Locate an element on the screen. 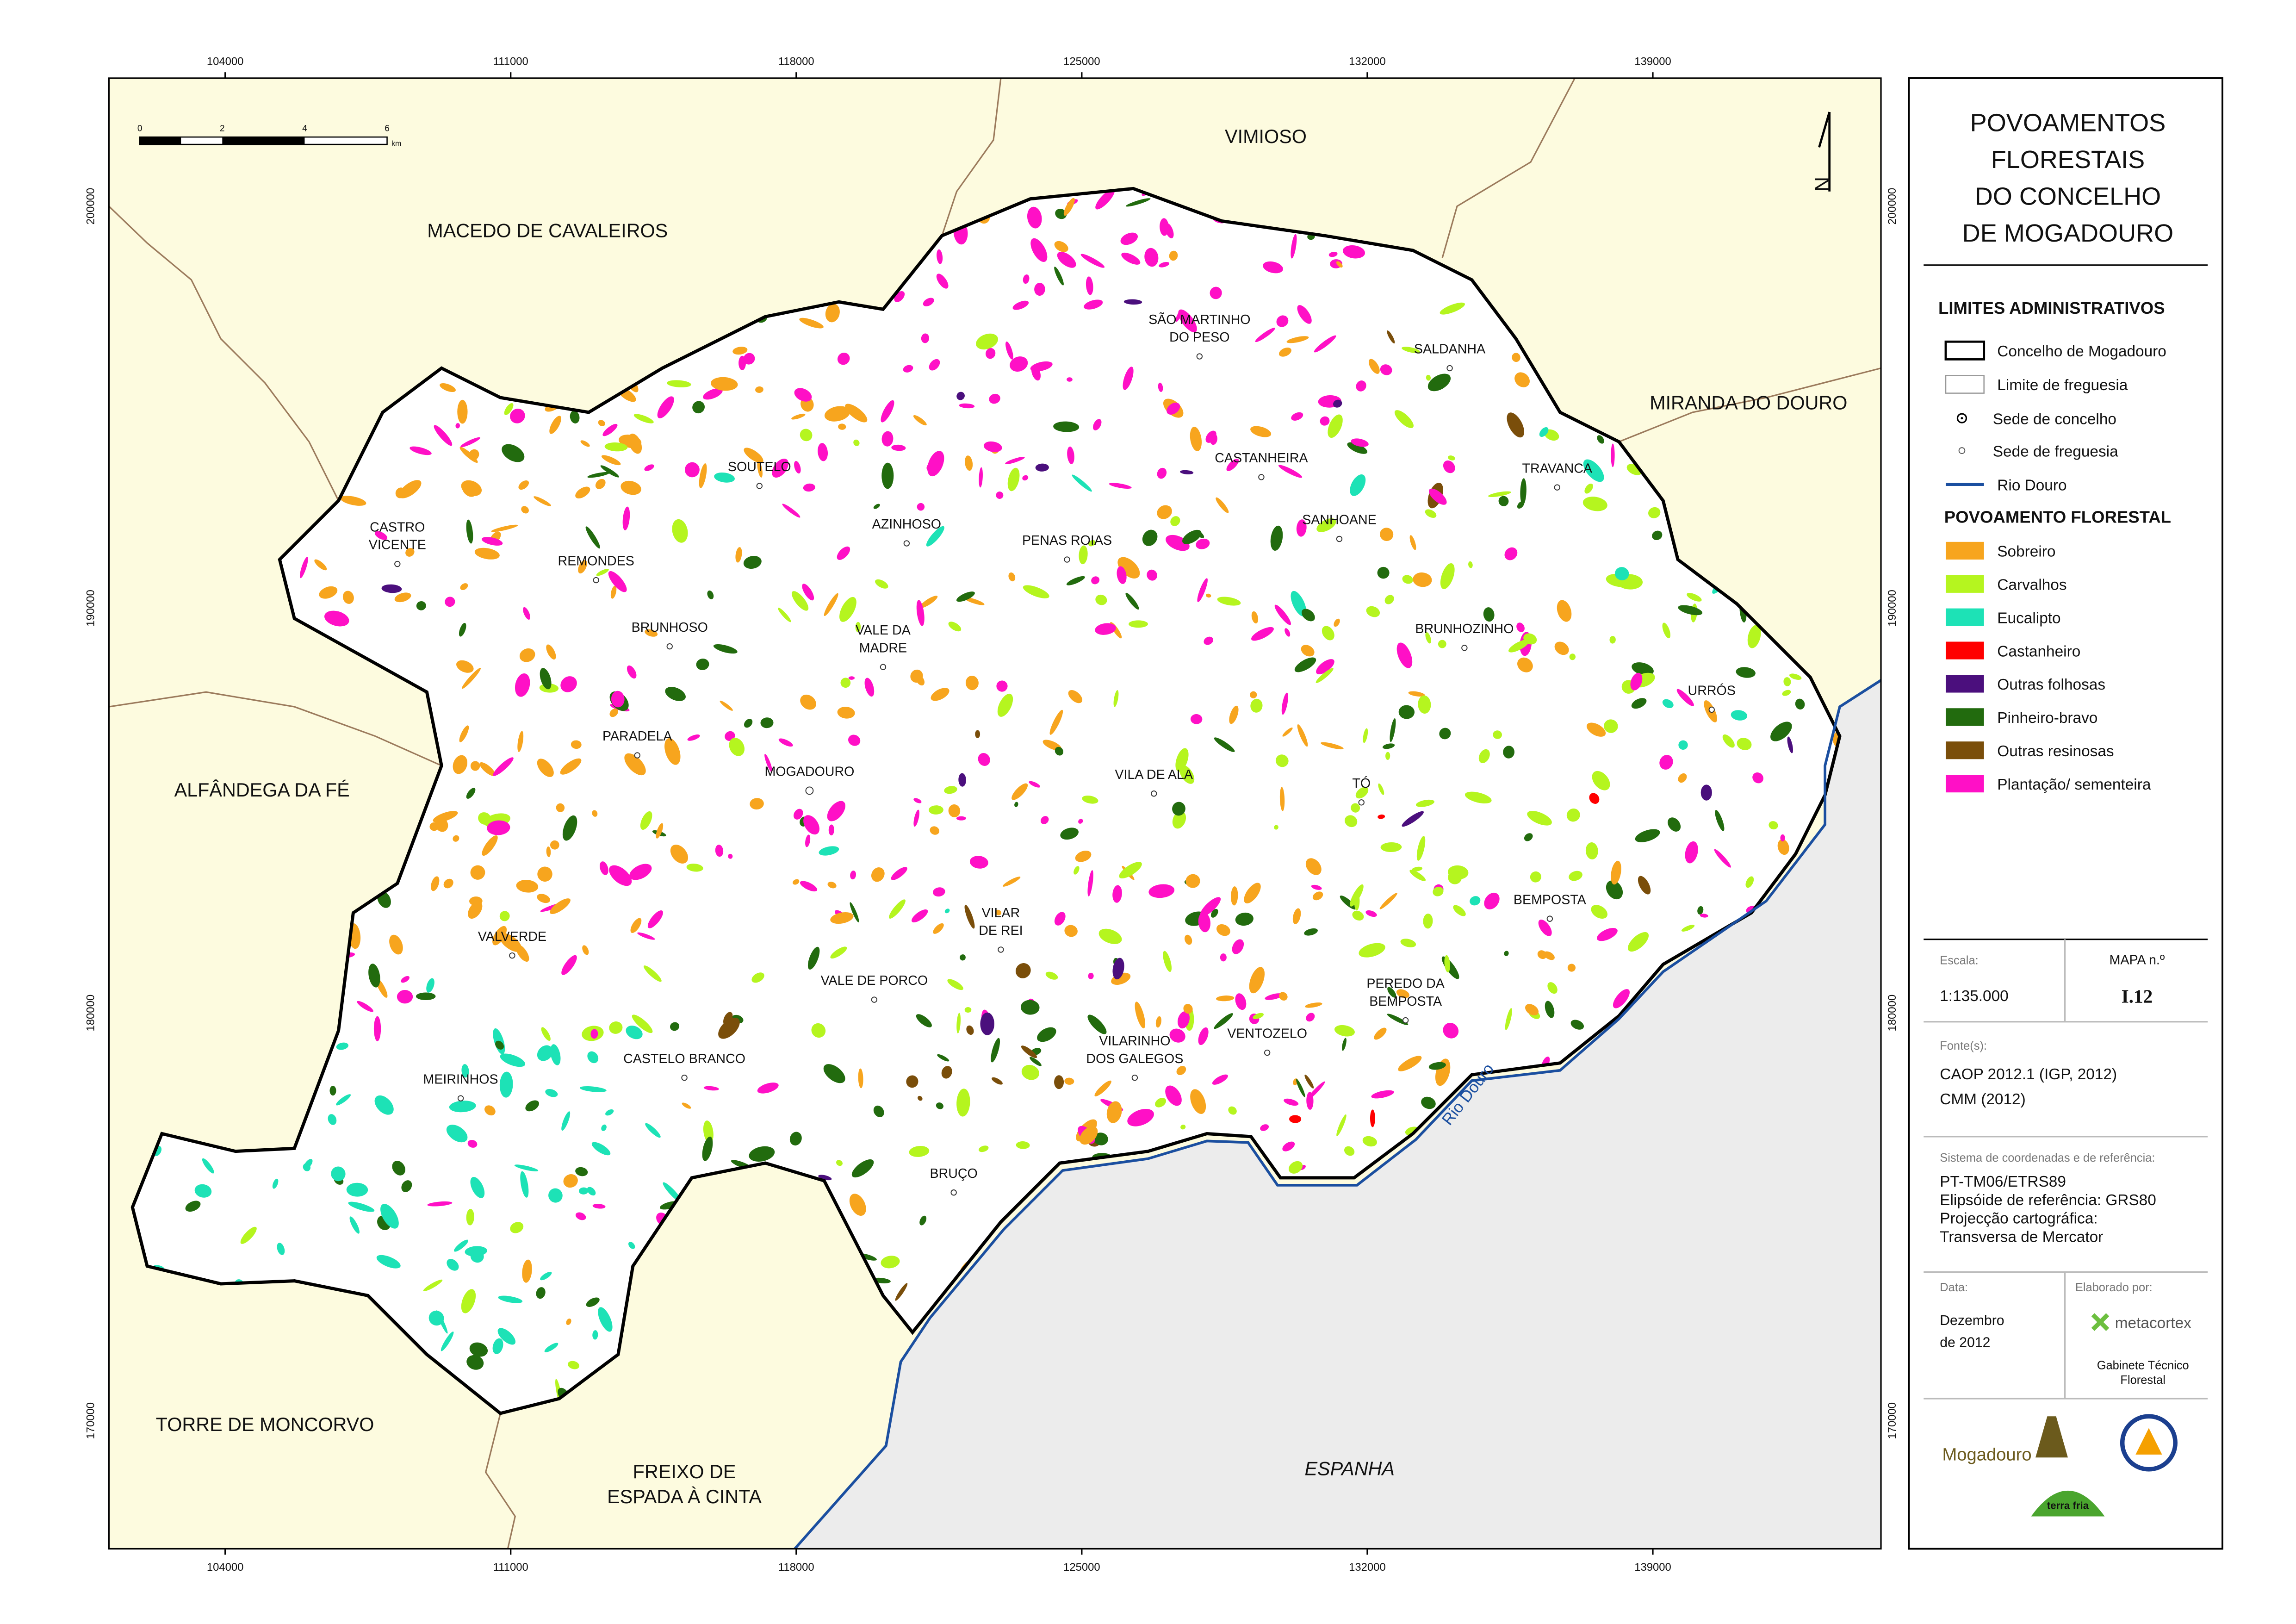 Image resolution: width=2296 pixels, height=1624 pixels. legend-label: Pinheiro-bravo is located at coordinates (2047, 718).